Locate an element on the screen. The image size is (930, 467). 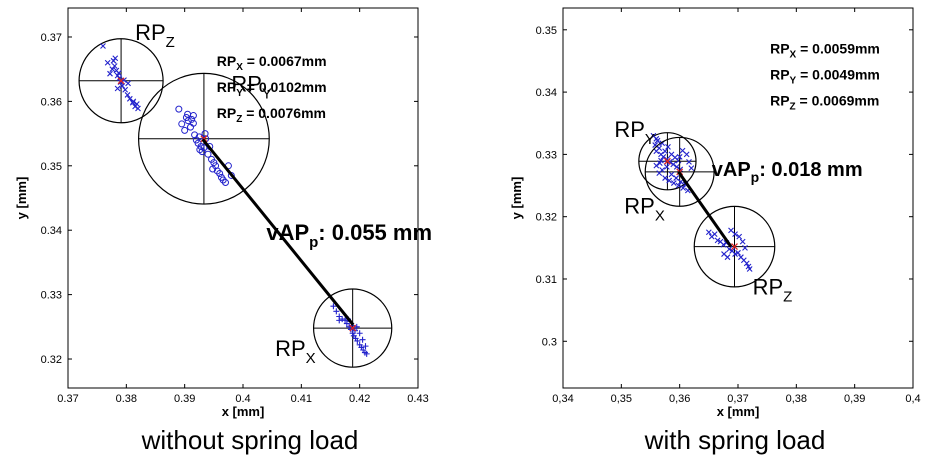
rp-value-z-main: RP is located at coordinates (779, 100).